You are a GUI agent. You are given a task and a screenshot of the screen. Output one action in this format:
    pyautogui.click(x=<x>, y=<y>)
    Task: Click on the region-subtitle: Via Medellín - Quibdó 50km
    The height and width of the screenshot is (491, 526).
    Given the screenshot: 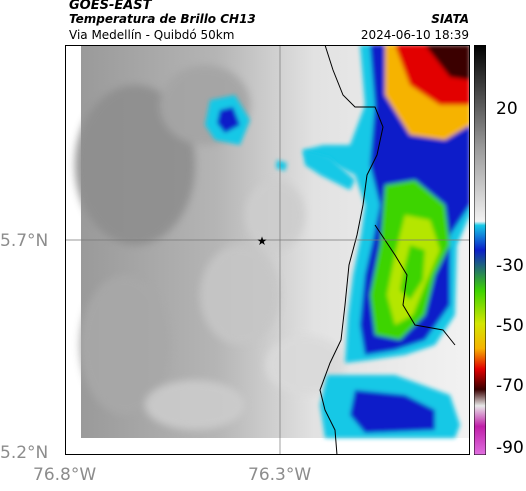 What is the action you would take?
    pyautogui.click(x=152, y=35)
    